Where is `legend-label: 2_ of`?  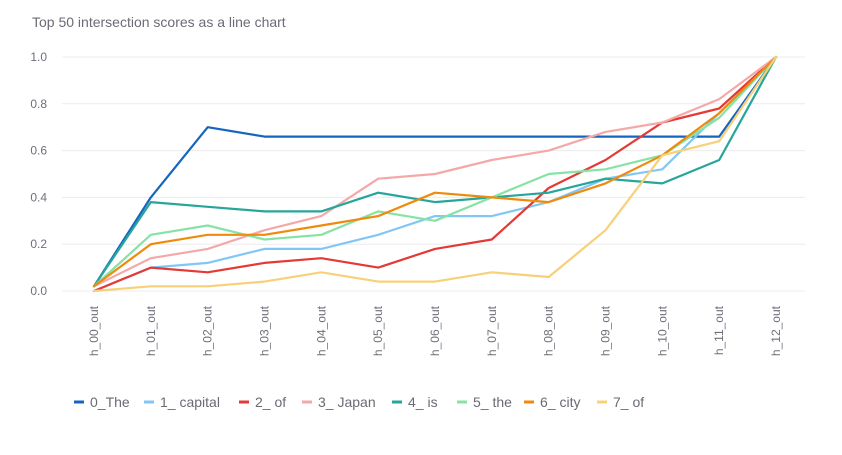 legend-label: 2_ of is located at coordinates (270, 402).